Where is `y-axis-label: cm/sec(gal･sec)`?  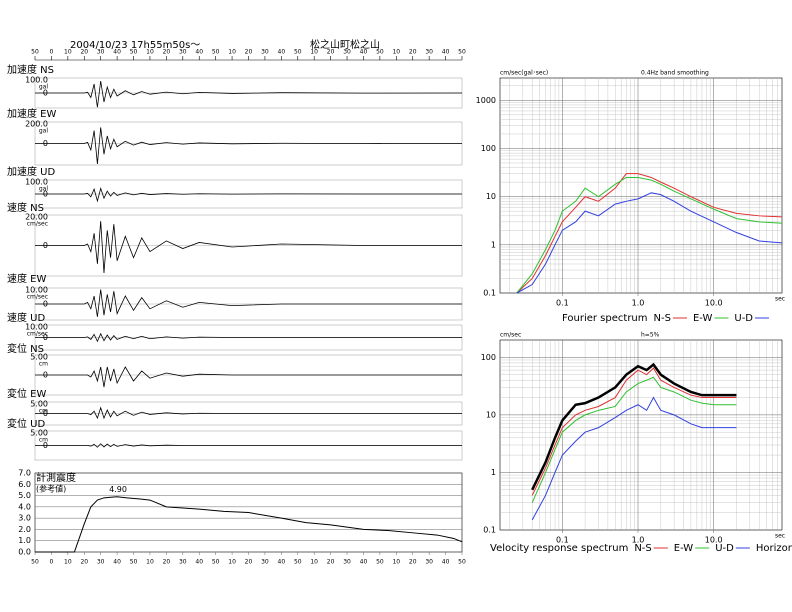
y-axis-label: cm/sec(gal･sec) is located at coordinates (524, 73).